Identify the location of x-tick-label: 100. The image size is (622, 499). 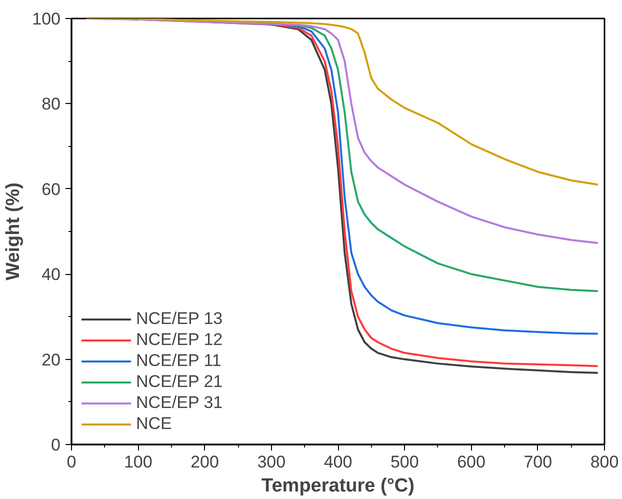
(138, 462).